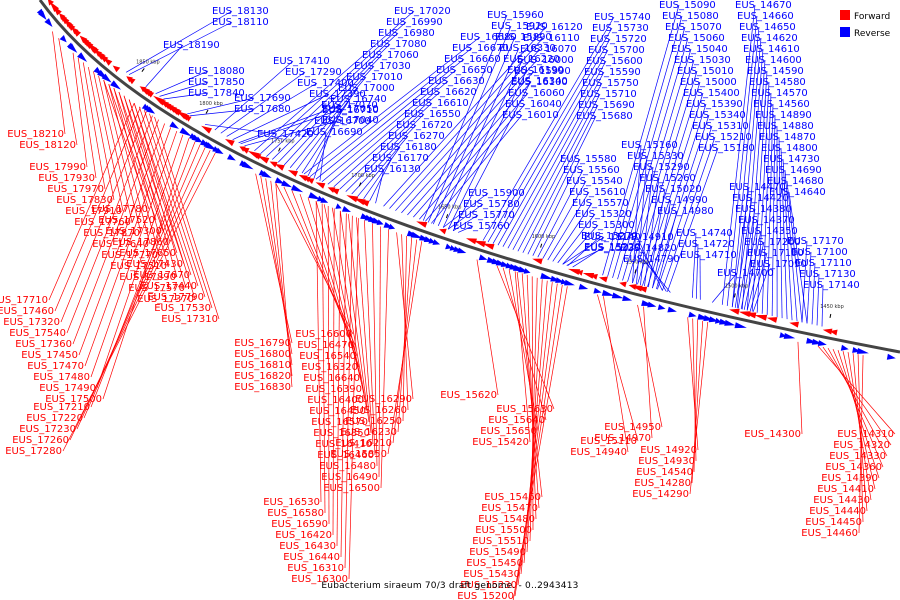 This screenshot has width=900, height=600. I want to click on gene-label: EUS_16830, so click(262, 387).